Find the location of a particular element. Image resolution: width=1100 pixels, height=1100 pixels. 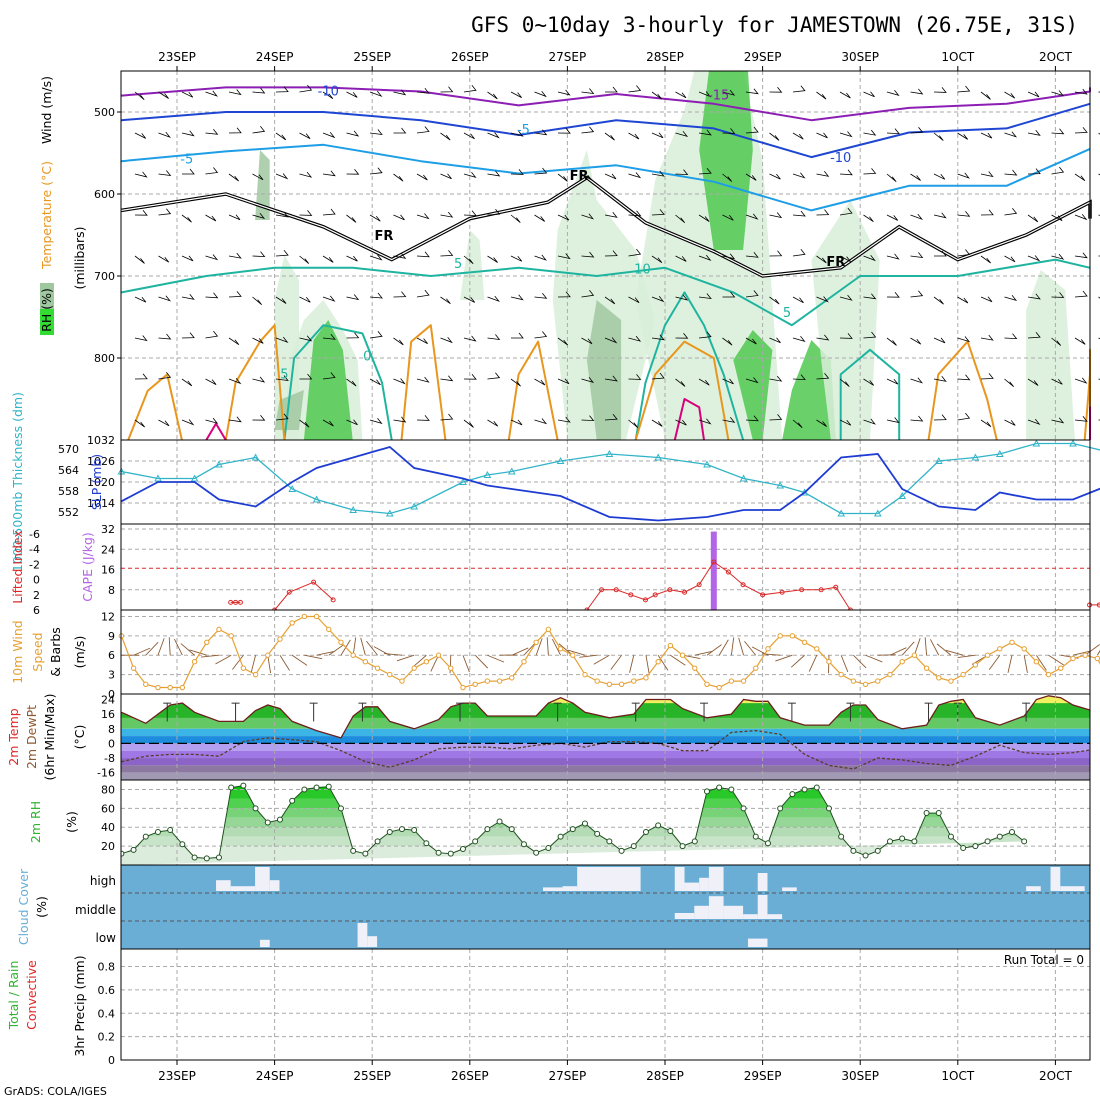

wind-axis-label-1: 10m Wind is located at coordinates (17, 651).